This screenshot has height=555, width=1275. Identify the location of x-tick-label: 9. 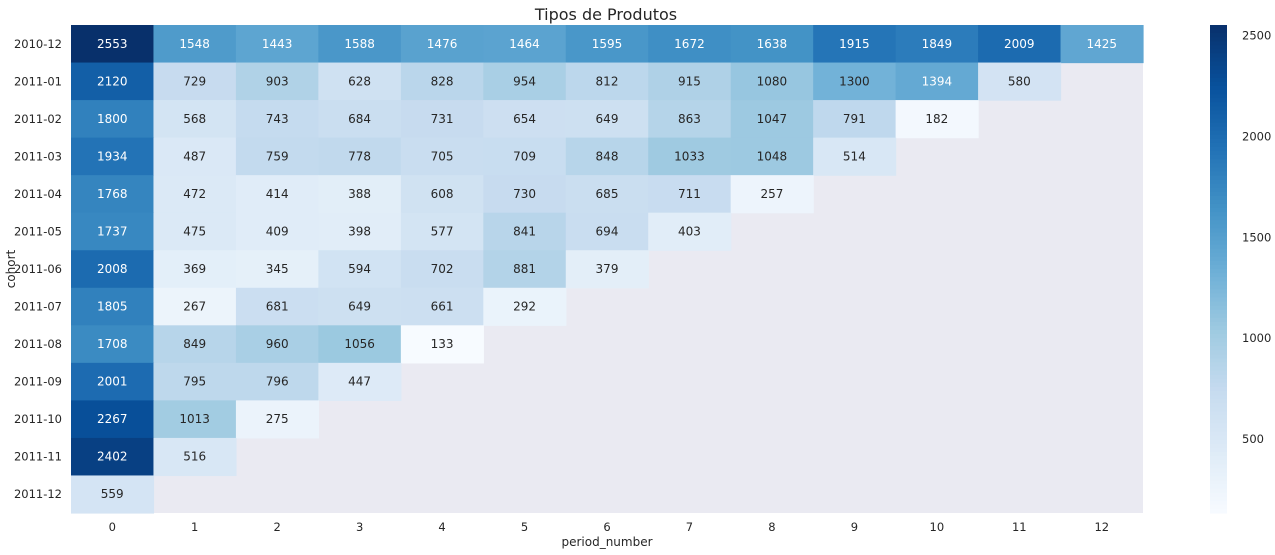
(854, 527).